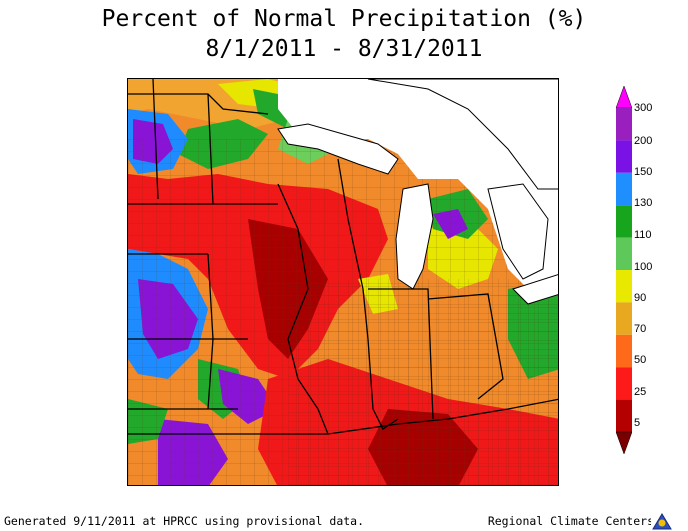  I want to click on legend-label-100: 100, so click(643, 267).